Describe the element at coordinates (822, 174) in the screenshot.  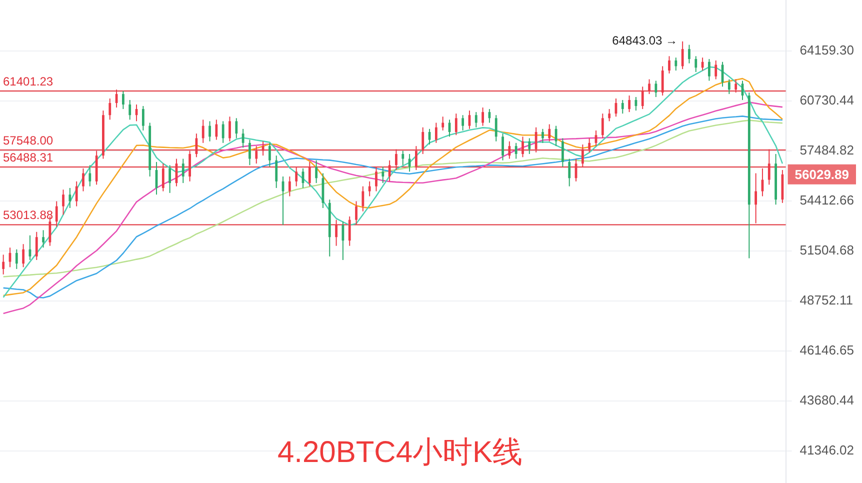
I see `text: 56029.89` at that location.